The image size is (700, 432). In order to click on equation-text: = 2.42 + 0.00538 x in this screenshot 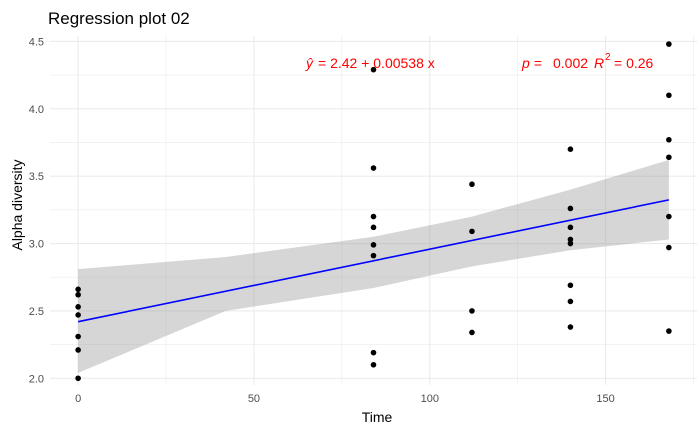, I will do `click(376, 63)`.